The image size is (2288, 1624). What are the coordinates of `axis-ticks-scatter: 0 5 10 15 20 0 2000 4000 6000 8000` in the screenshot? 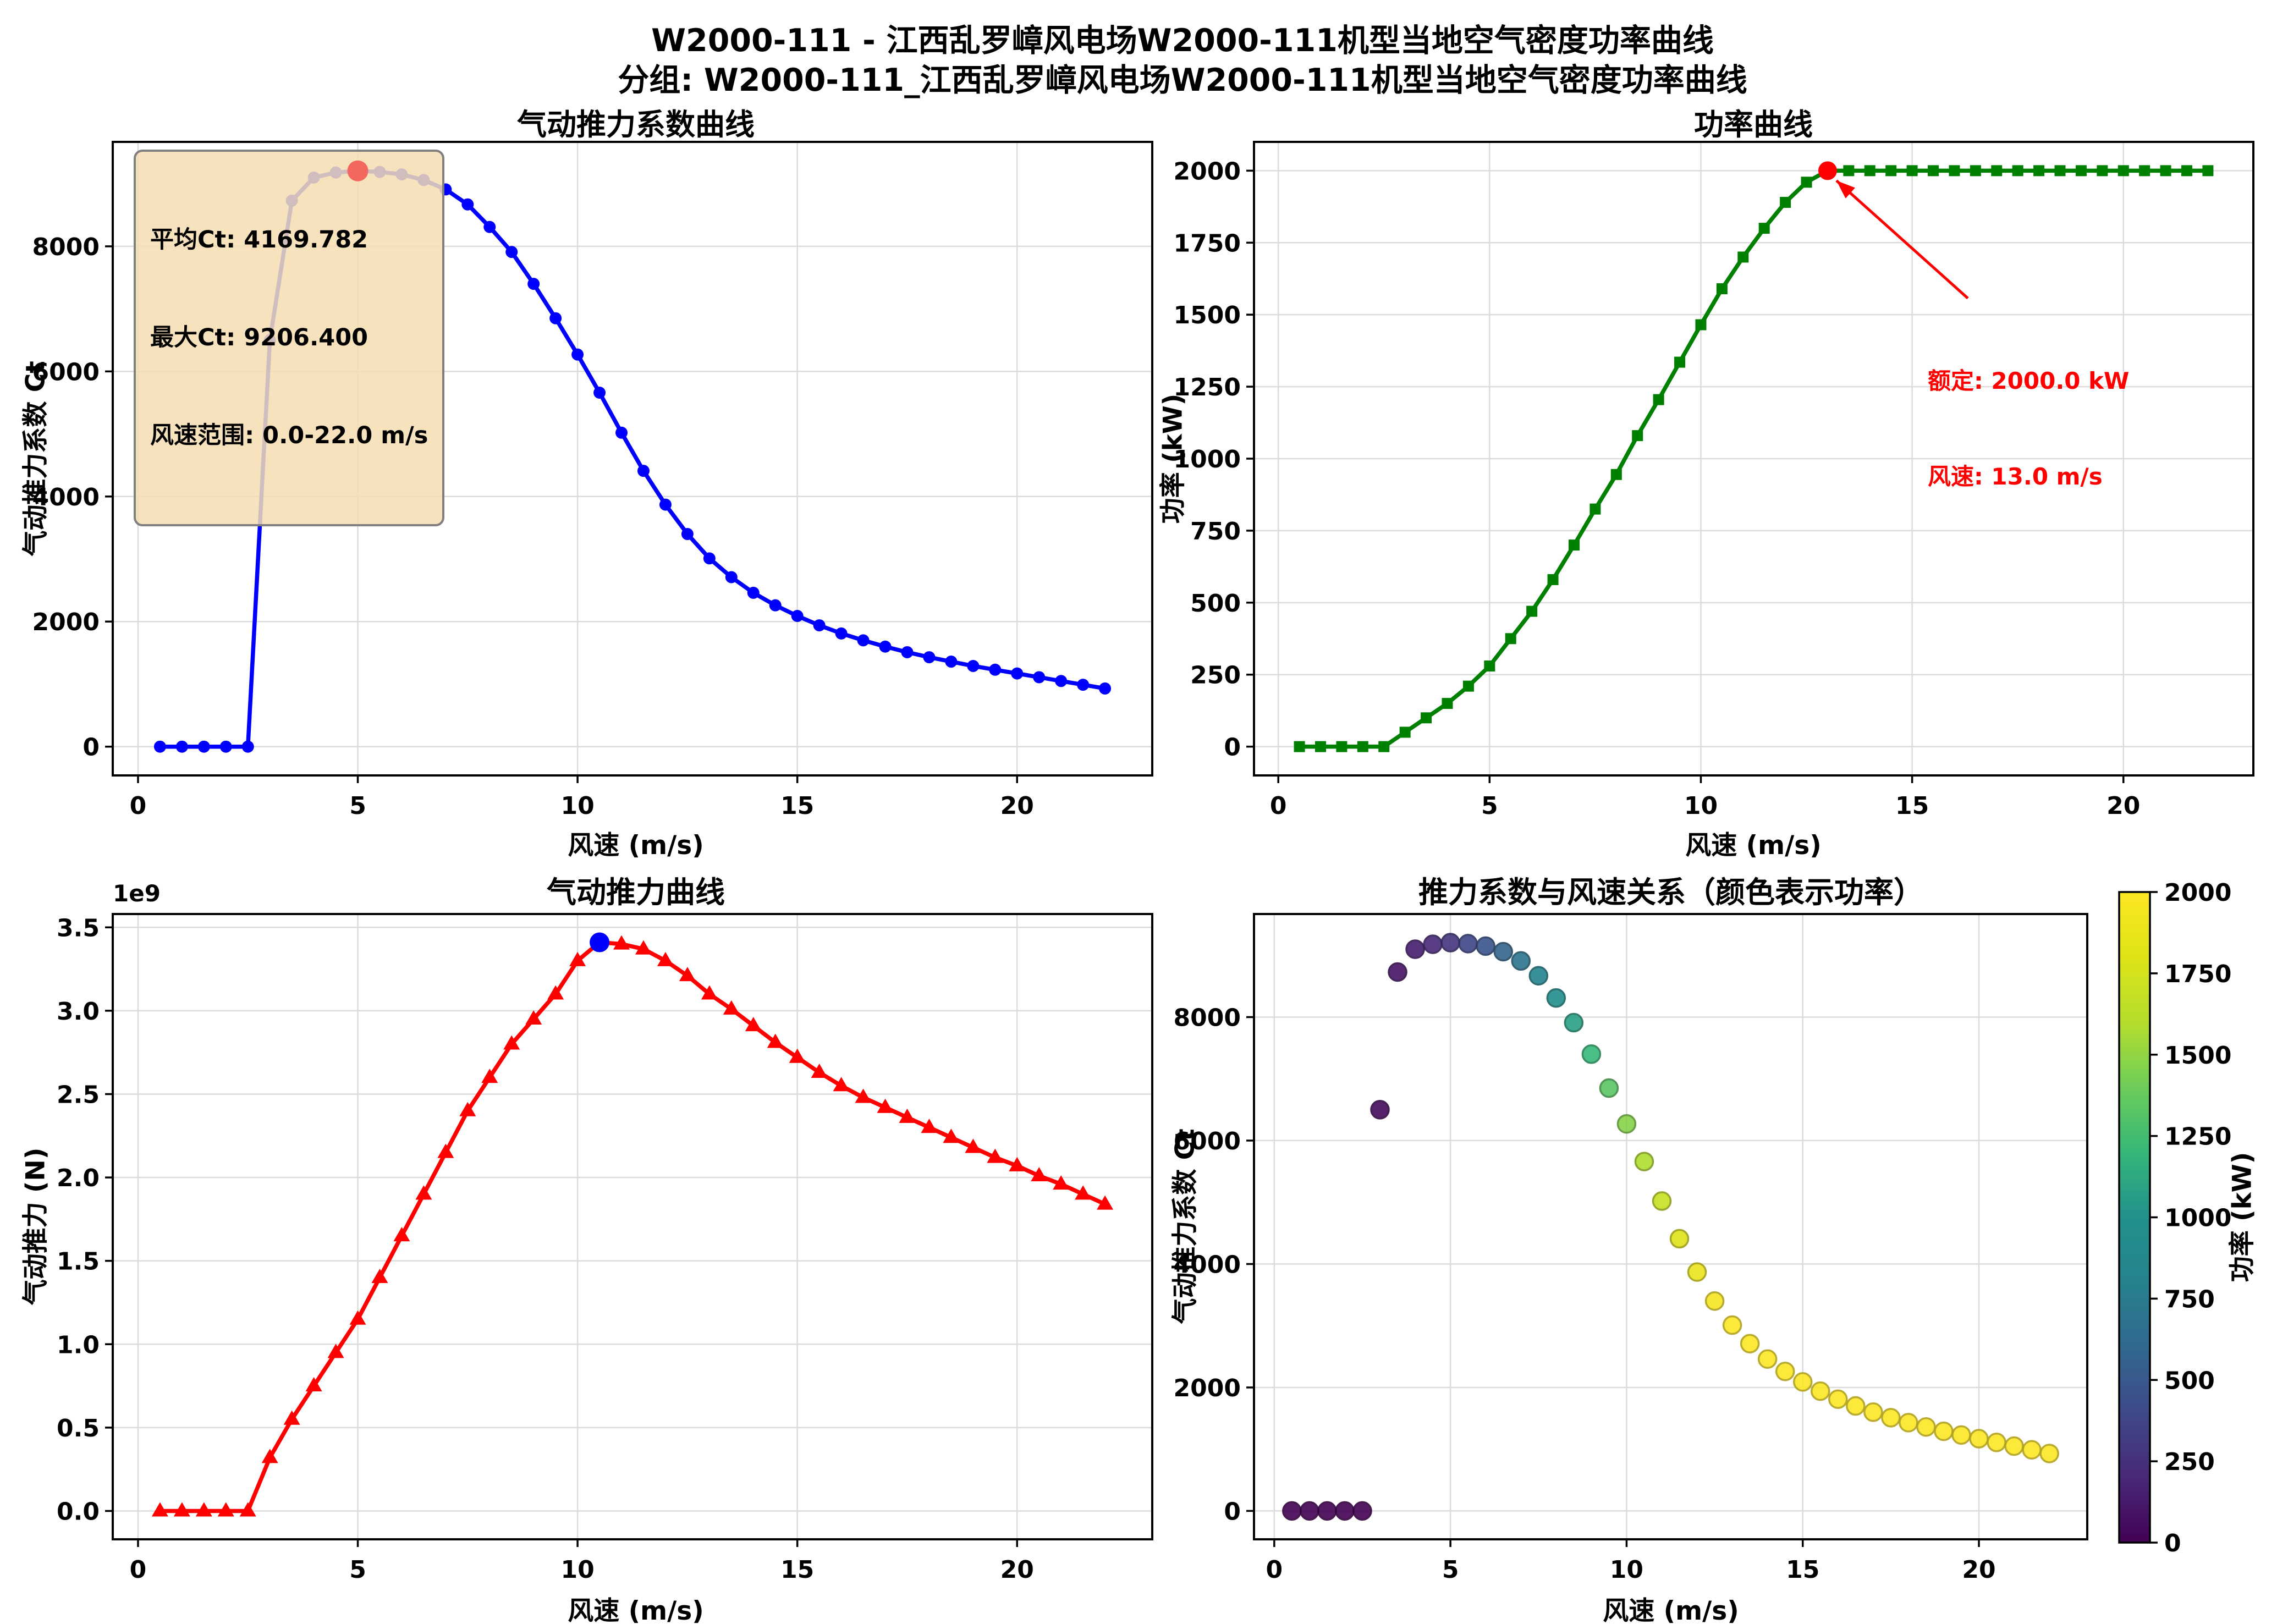 It's located at (1585, 1294).